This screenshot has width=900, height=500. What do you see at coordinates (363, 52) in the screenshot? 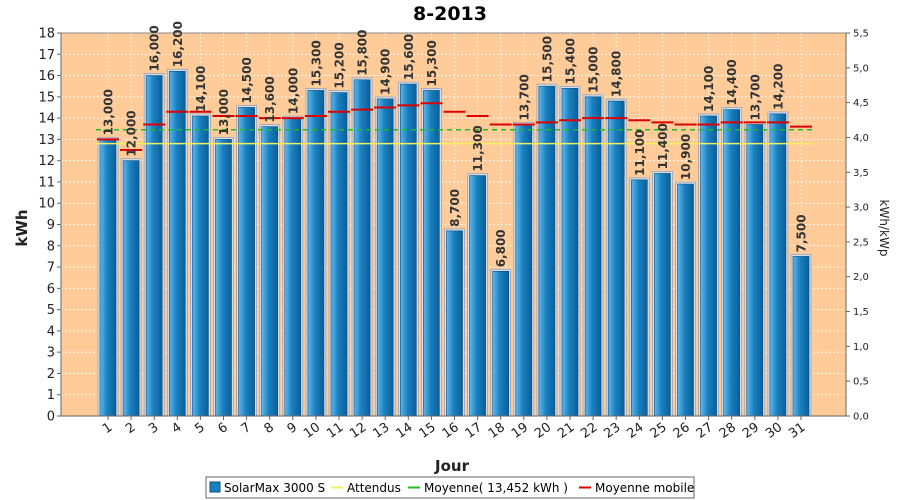
I see `data-label: 15,800` at bounding box center [363, 52].